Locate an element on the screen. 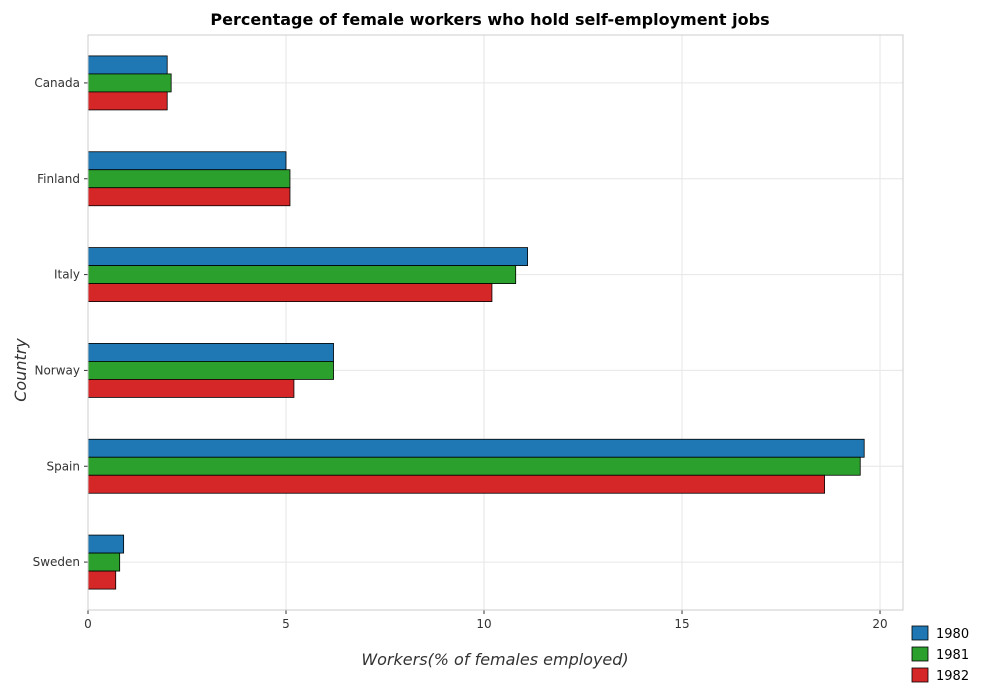  bar-1982-finland is located at coordinates (189, 197).